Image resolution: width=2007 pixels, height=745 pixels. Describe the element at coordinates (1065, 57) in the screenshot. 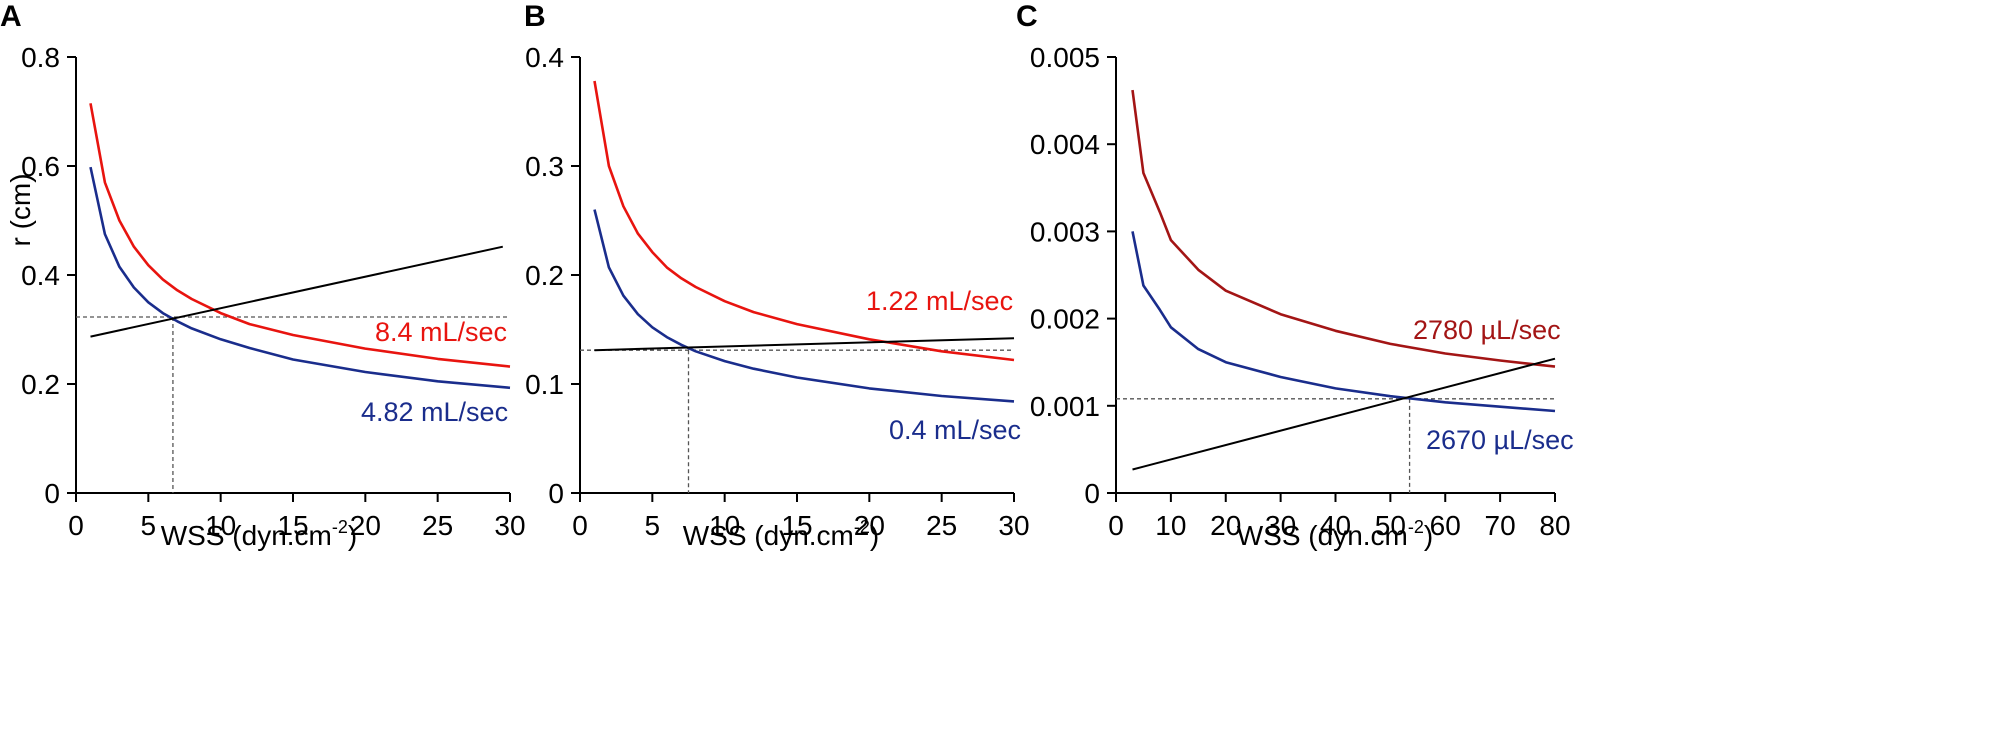

I see `y-tick-label-c-5: 0.005` at that location.